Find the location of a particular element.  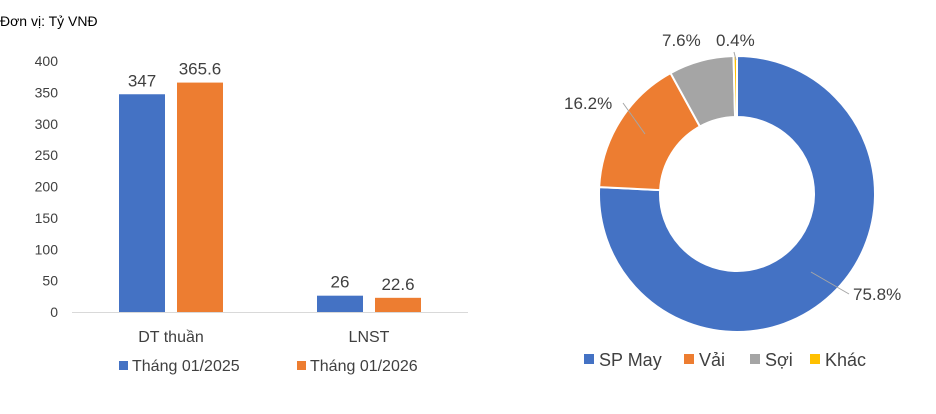

bar-data-label: 26 is located at coordinates (340, 282).